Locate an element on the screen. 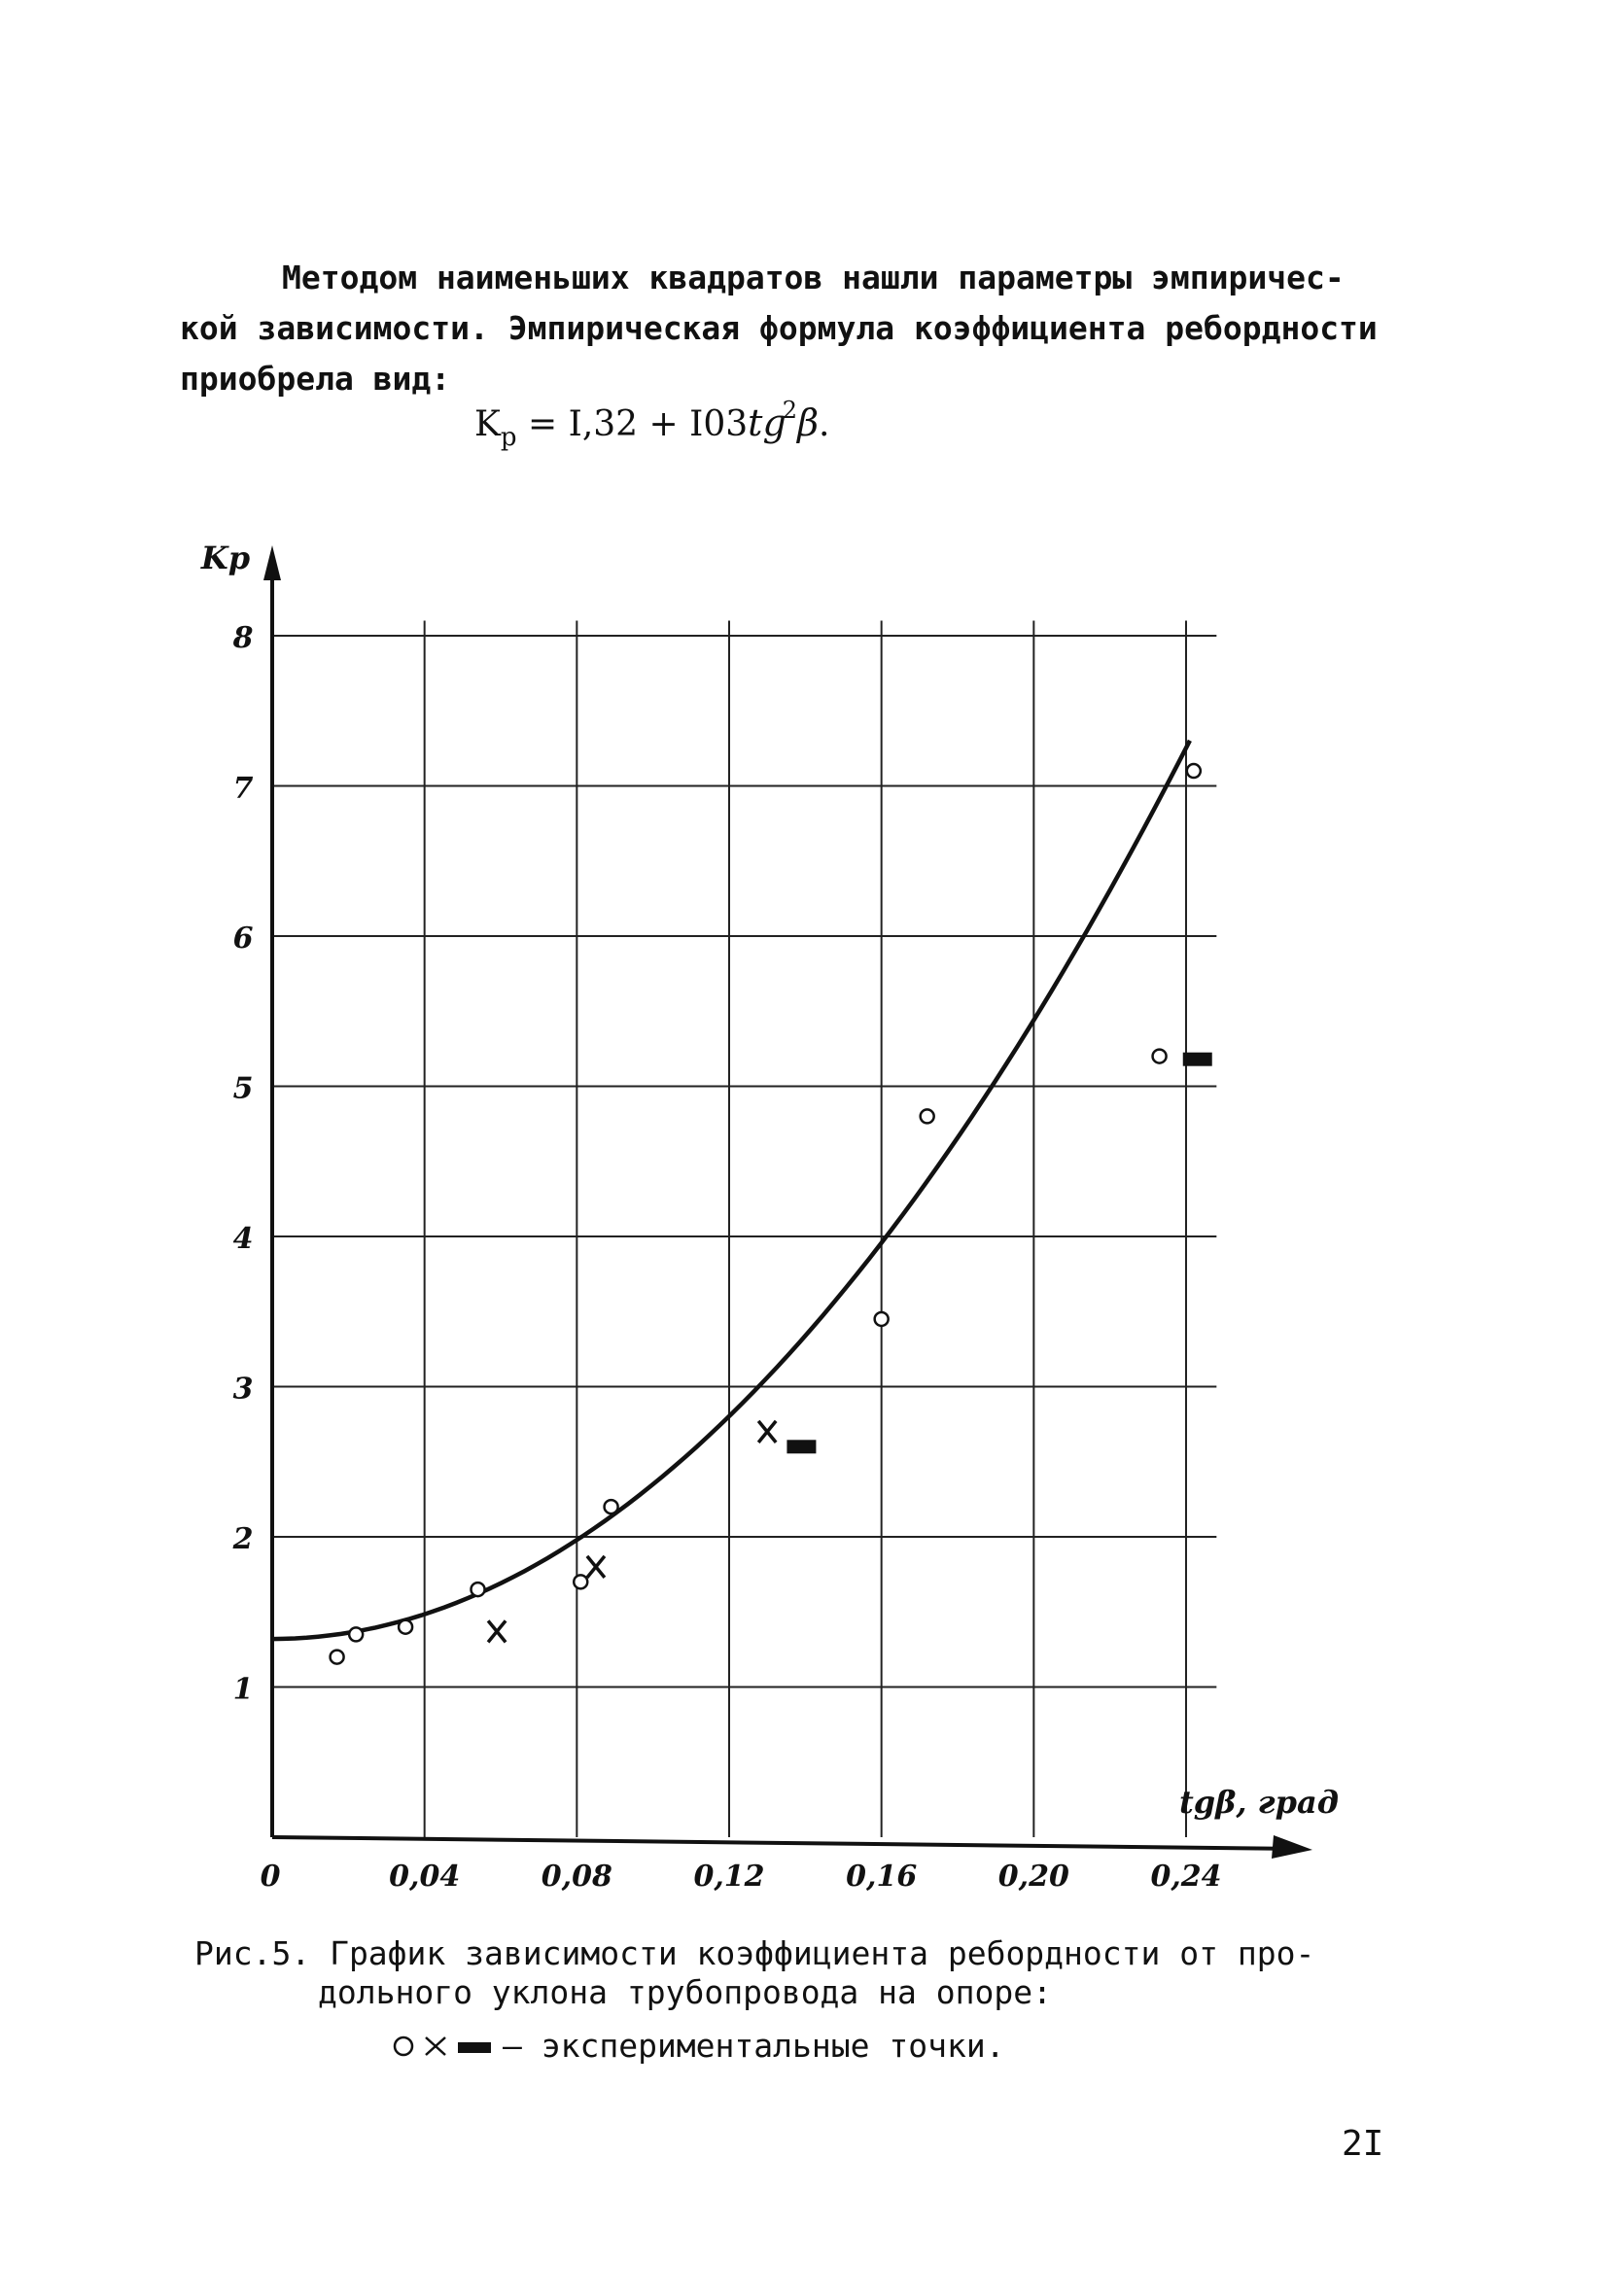 Image resolution: width=1608 pixels, height=2296 pixels. y-tick-label-3: 3 is located at coordinates (243, 1390).